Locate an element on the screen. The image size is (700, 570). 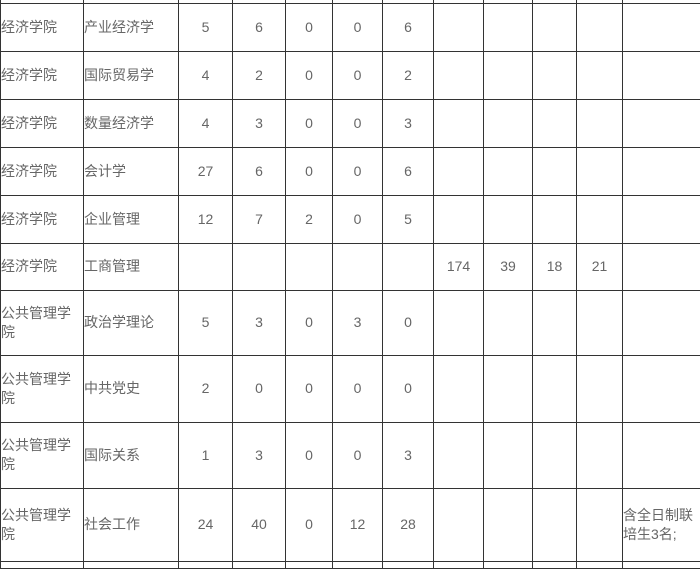
major-cell: 工商管理 is located at coordinates (131, 266).